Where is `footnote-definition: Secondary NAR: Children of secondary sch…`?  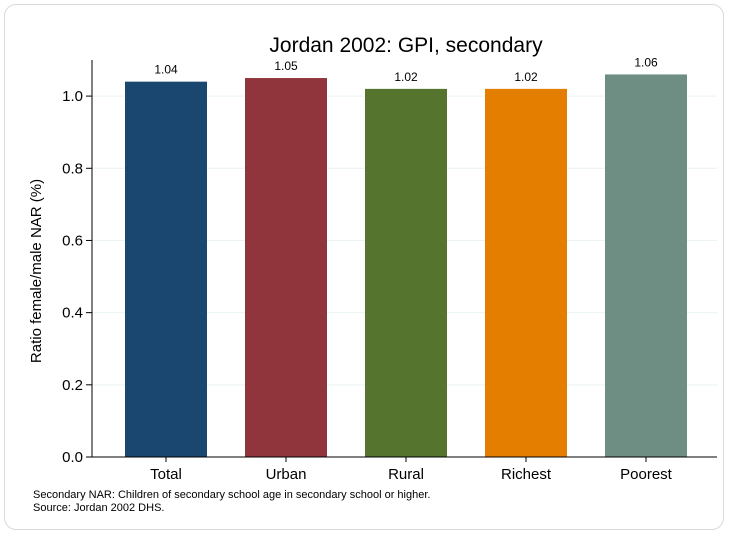
footnote-definition: Secondary NAR: Children of secondary sch… is located at coordinates (232, 495).